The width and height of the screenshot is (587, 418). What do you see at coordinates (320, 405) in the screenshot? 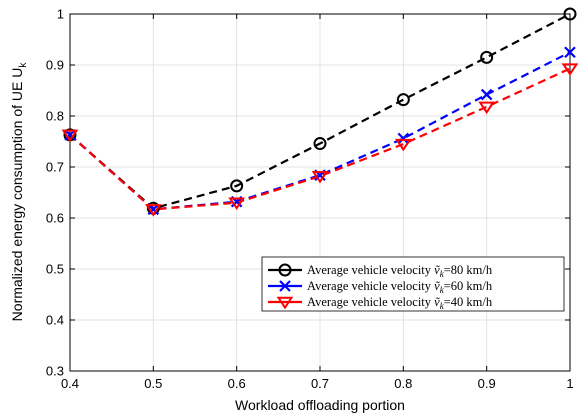
I see `x-axis-title: Workload offloading portion` at bounding box center [320, 405].